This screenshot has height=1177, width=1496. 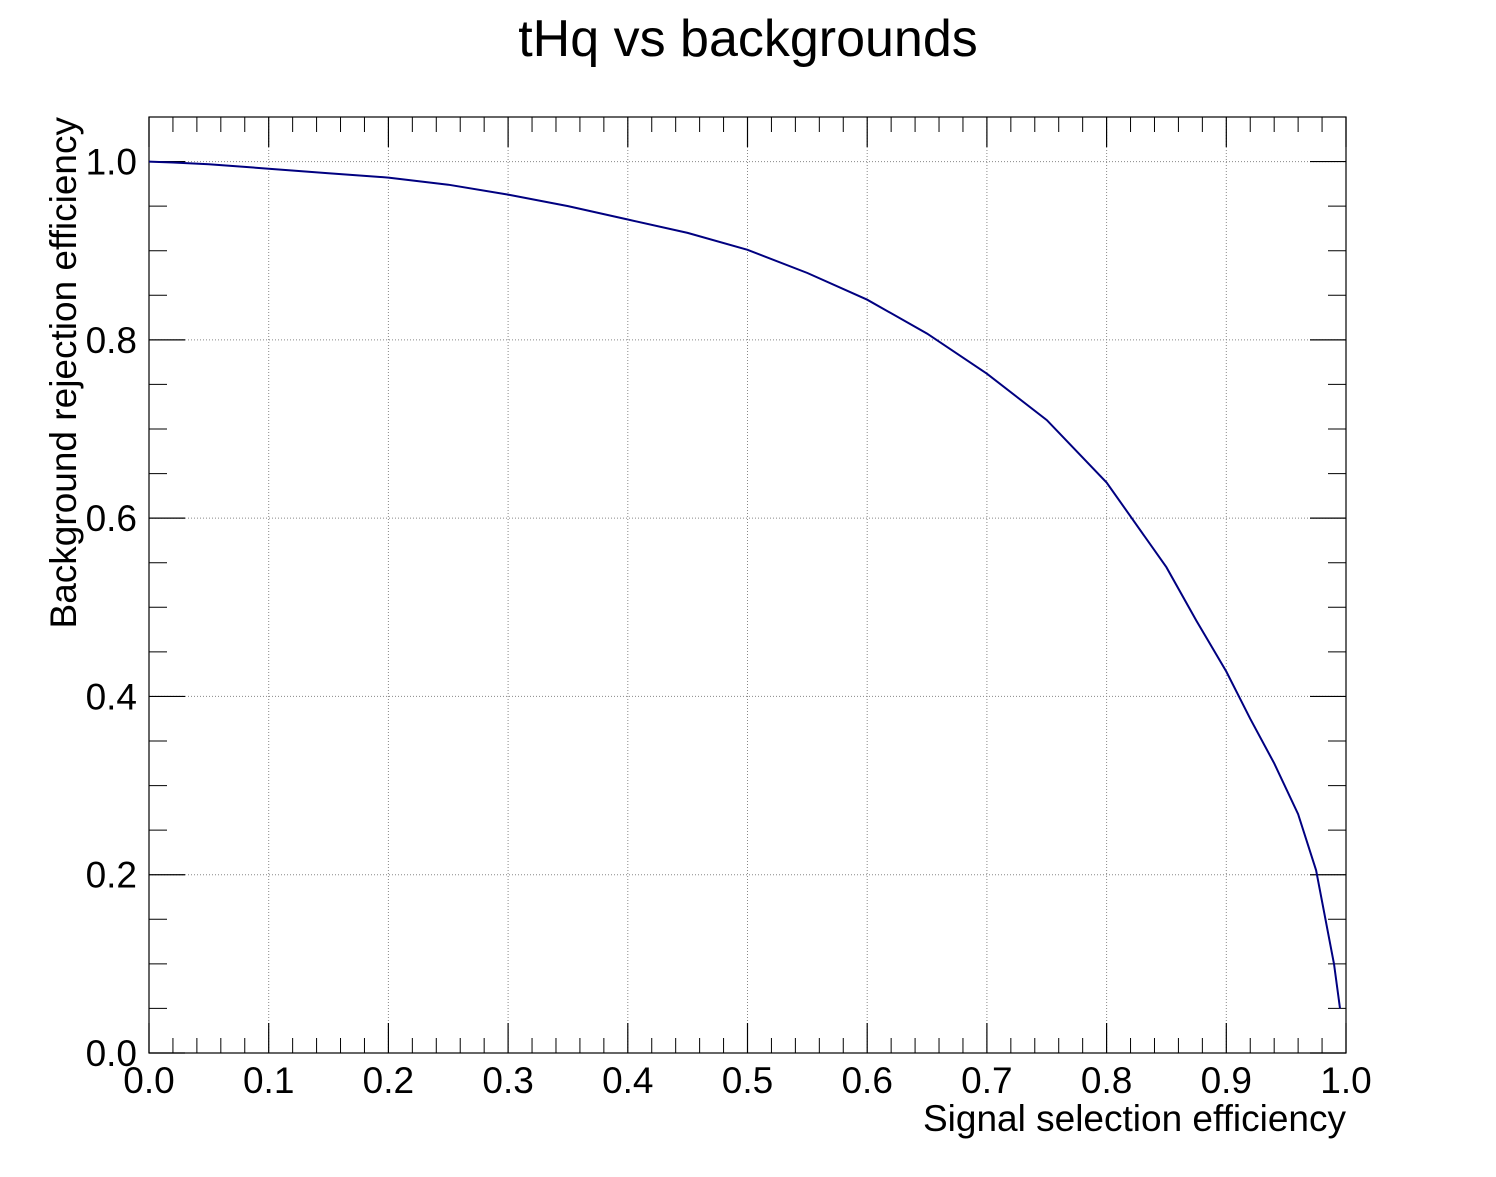 I want to click on y-tick-label: 0.6, so click(x=111, y=518).